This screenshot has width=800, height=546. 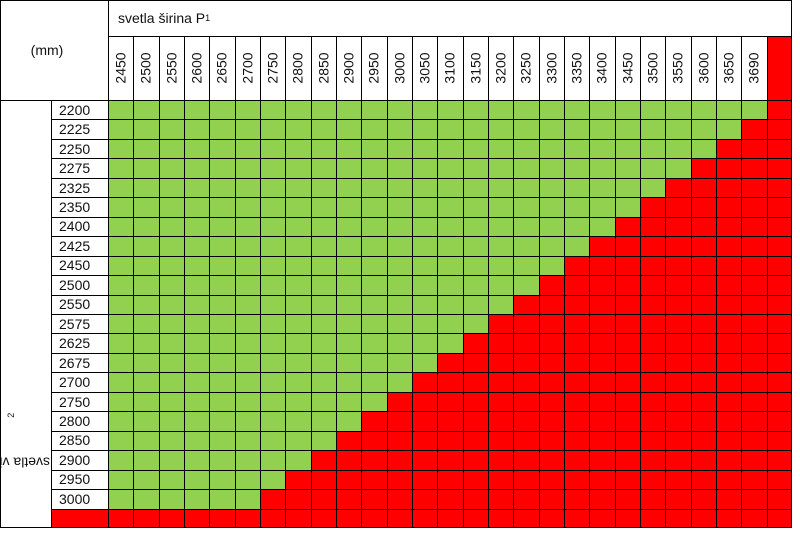 I want to click on width-header-2900: 2900, so click(x=349, y=68).